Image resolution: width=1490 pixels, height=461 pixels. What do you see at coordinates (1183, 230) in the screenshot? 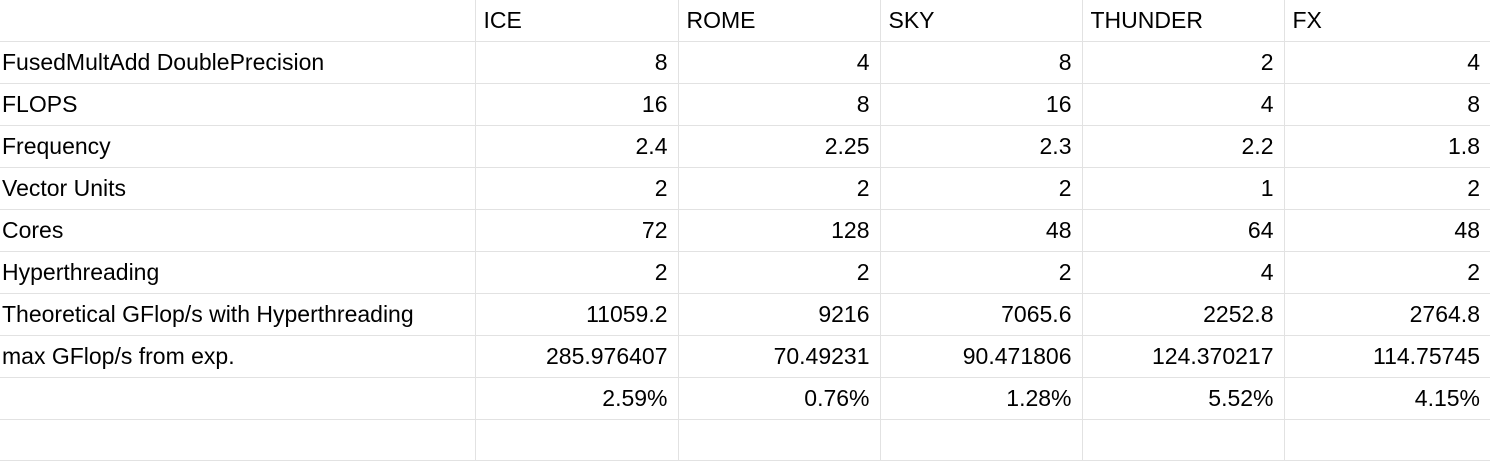
I see `value-cell: 64` at bounding box center [1183, 230].